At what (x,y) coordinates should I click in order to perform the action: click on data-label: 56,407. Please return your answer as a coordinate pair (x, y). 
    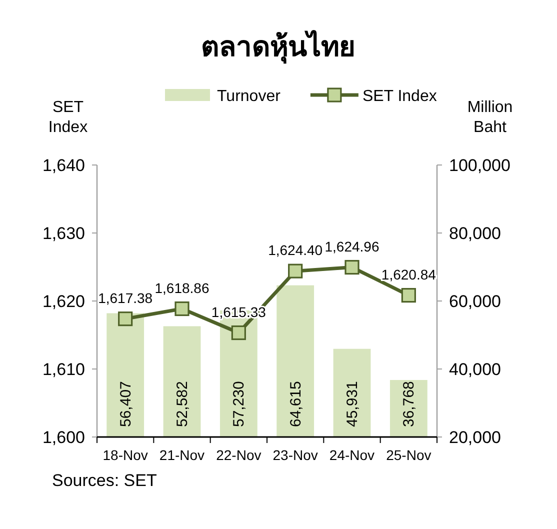
    Looking at the image, I should click on (125, 404).